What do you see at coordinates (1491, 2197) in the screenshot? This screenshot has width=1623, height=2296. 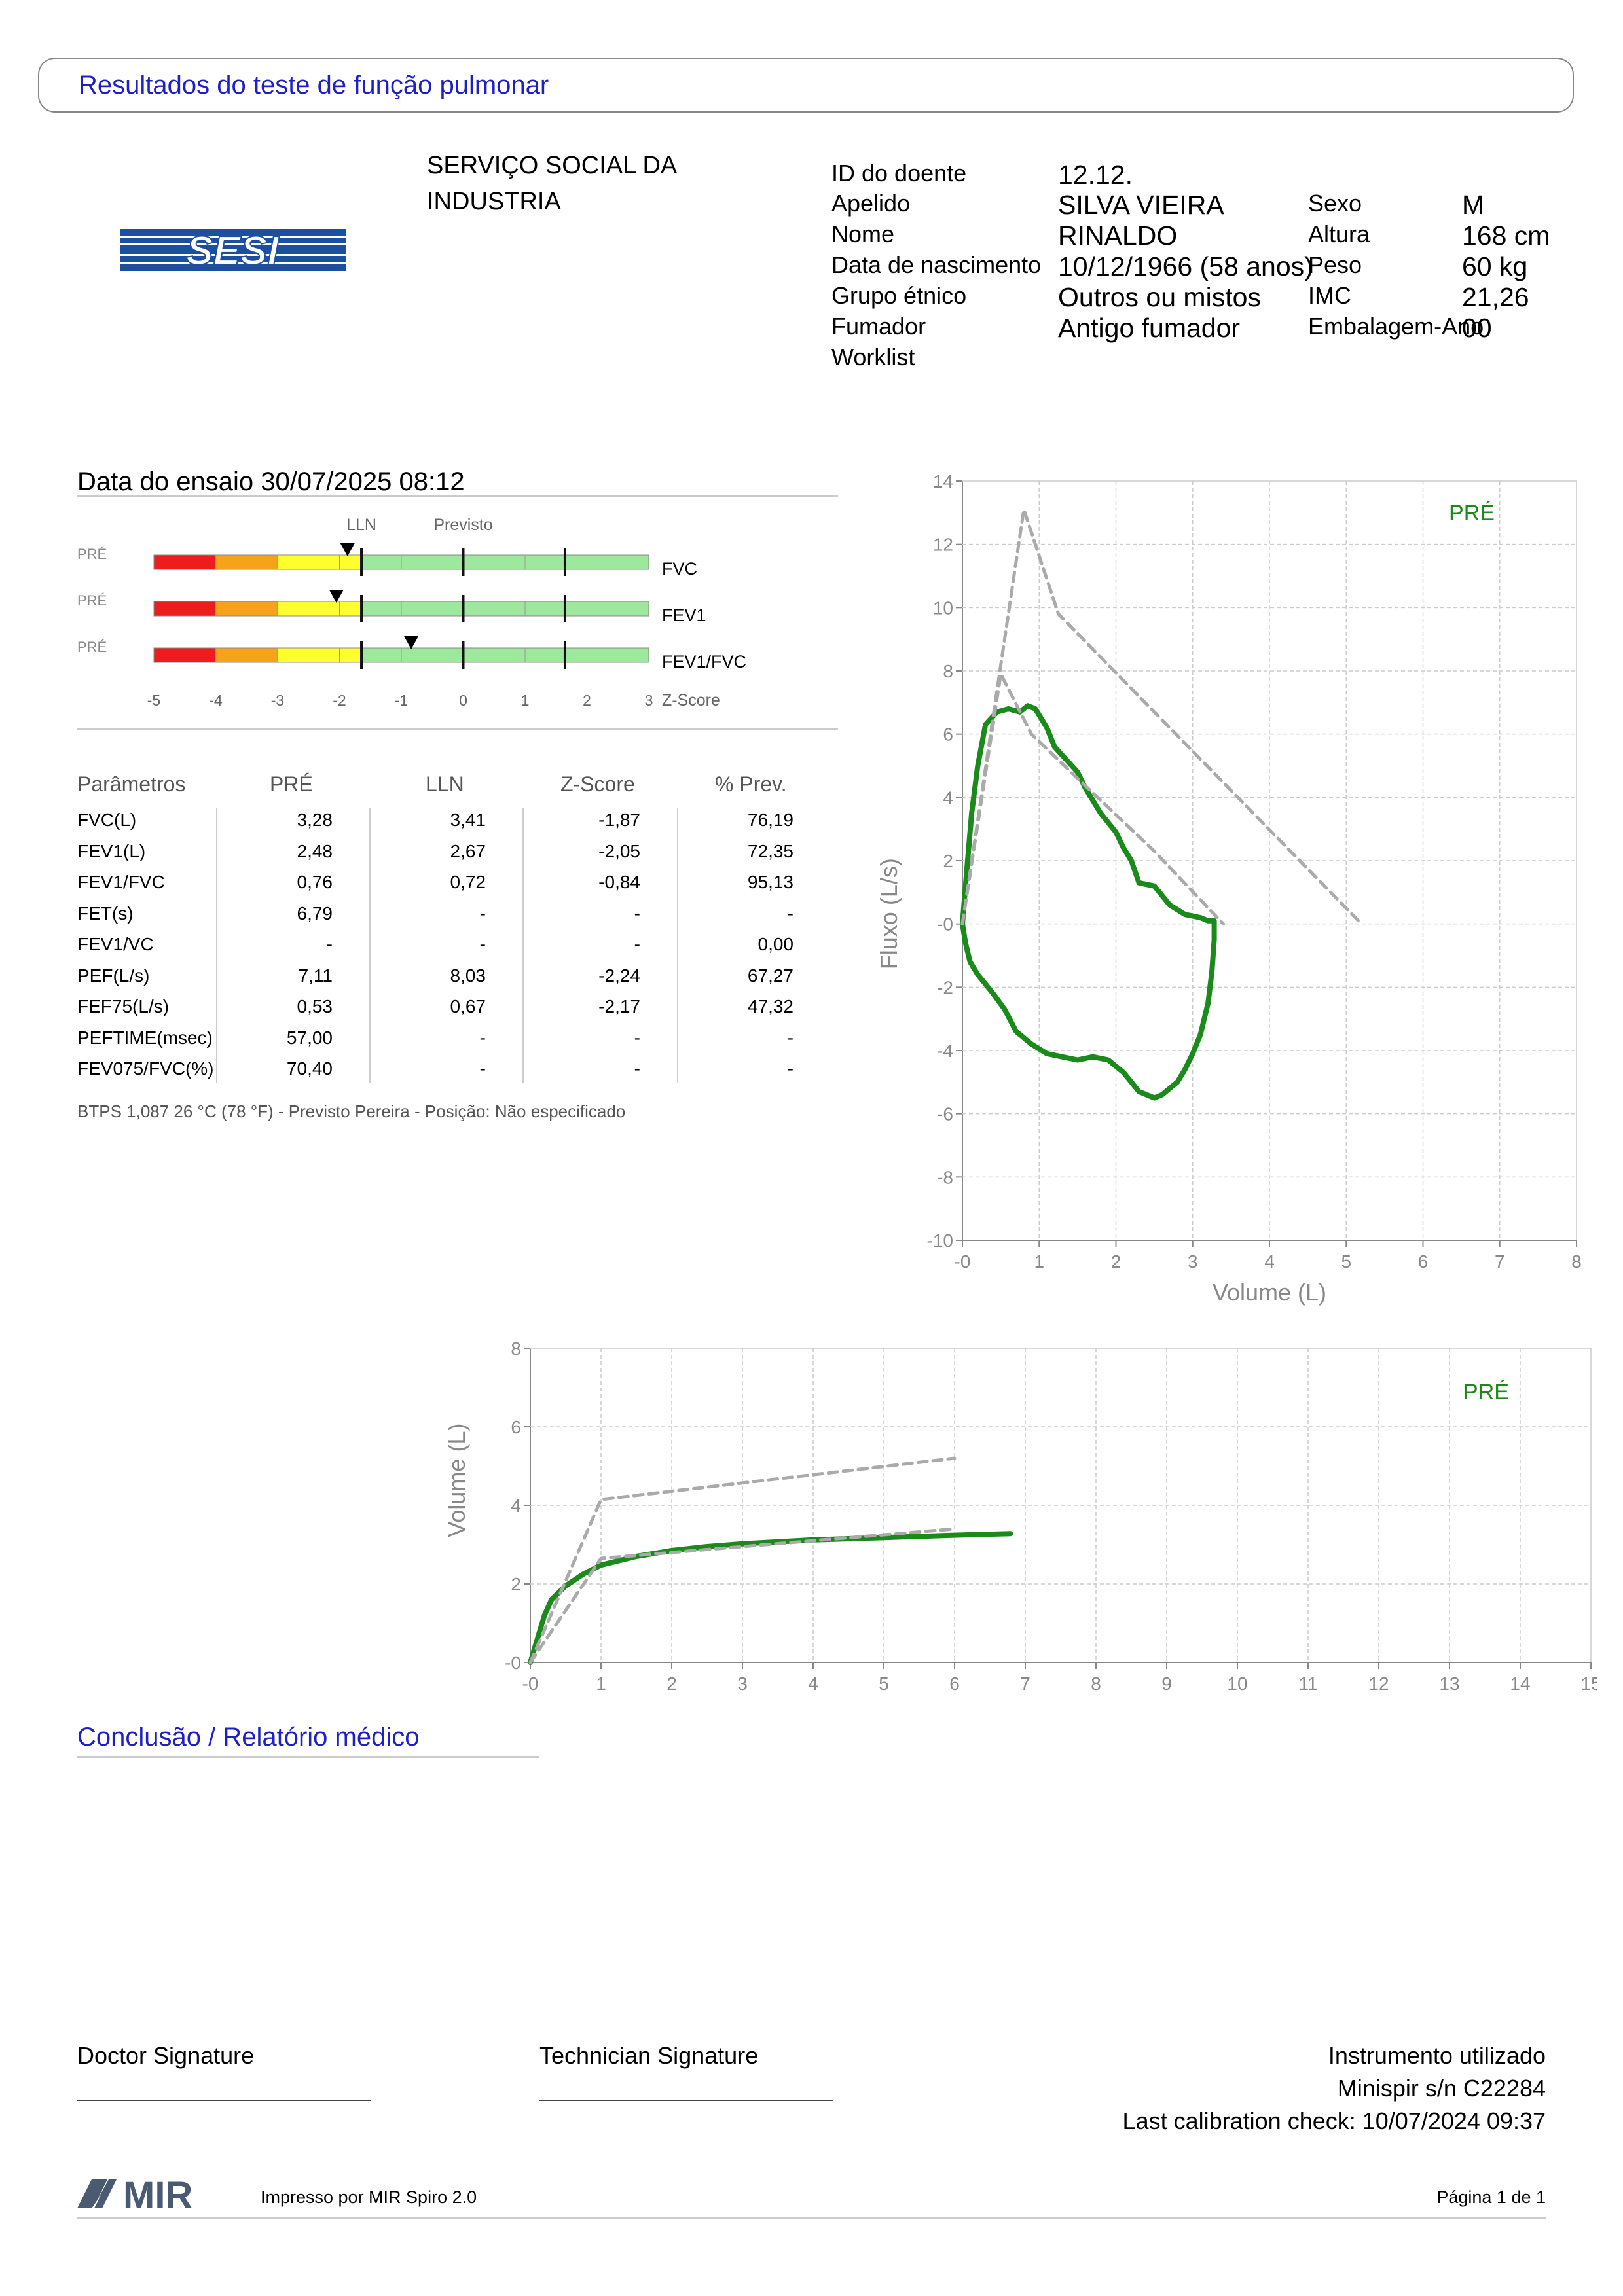 I see `page-number: Página 1 de 1` at bounding box center [1491, 2197].